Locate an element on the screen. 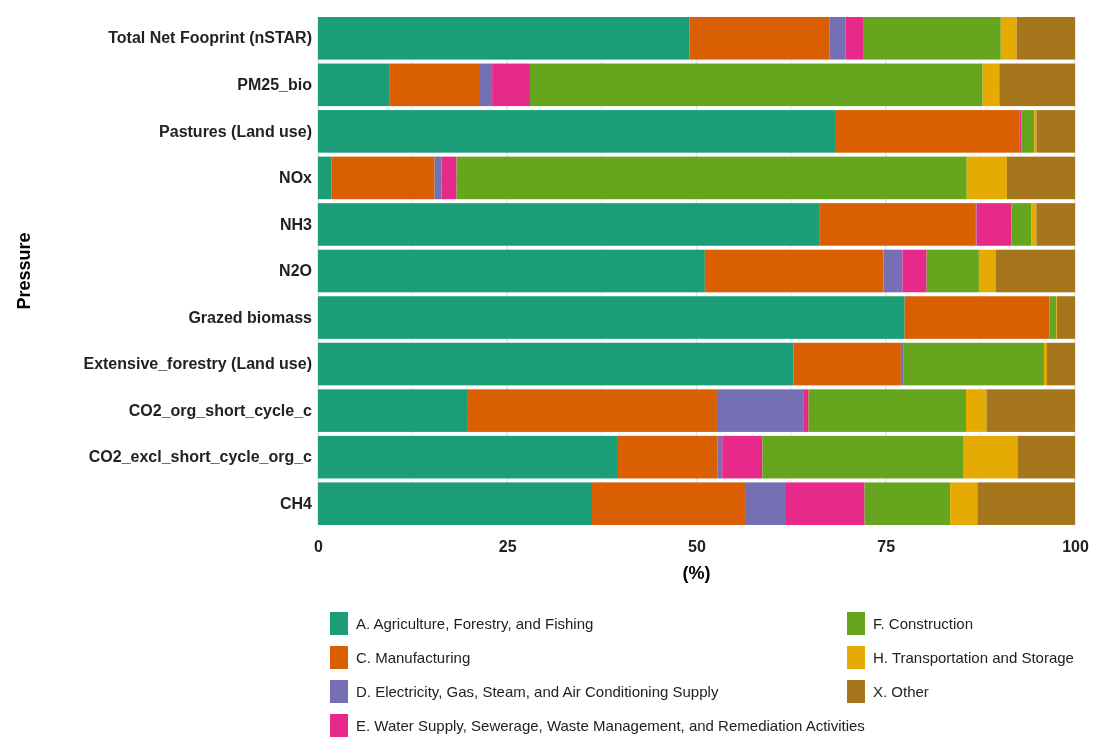 Image resolution: width=1116 pixels, height=756 pixels. x-tick-label: 50 is located at coordinates (697, 547).